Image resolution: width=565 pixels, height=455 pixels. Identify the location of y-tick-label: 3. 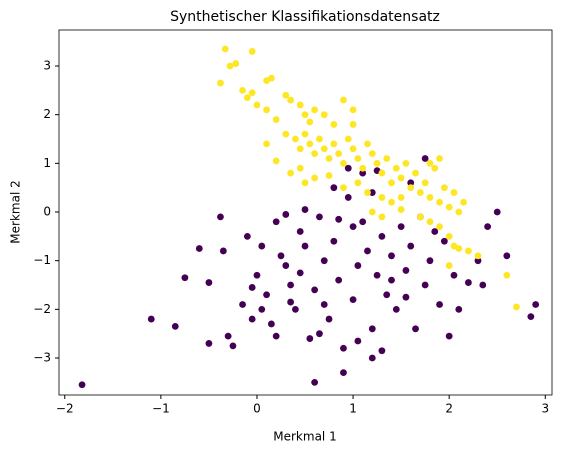
(47, 66).